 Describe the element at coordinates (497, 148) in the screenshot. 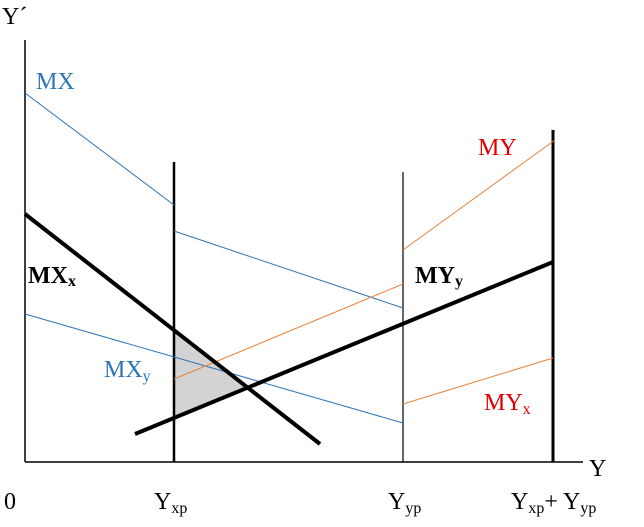

I see `label-my: MY` at that location.